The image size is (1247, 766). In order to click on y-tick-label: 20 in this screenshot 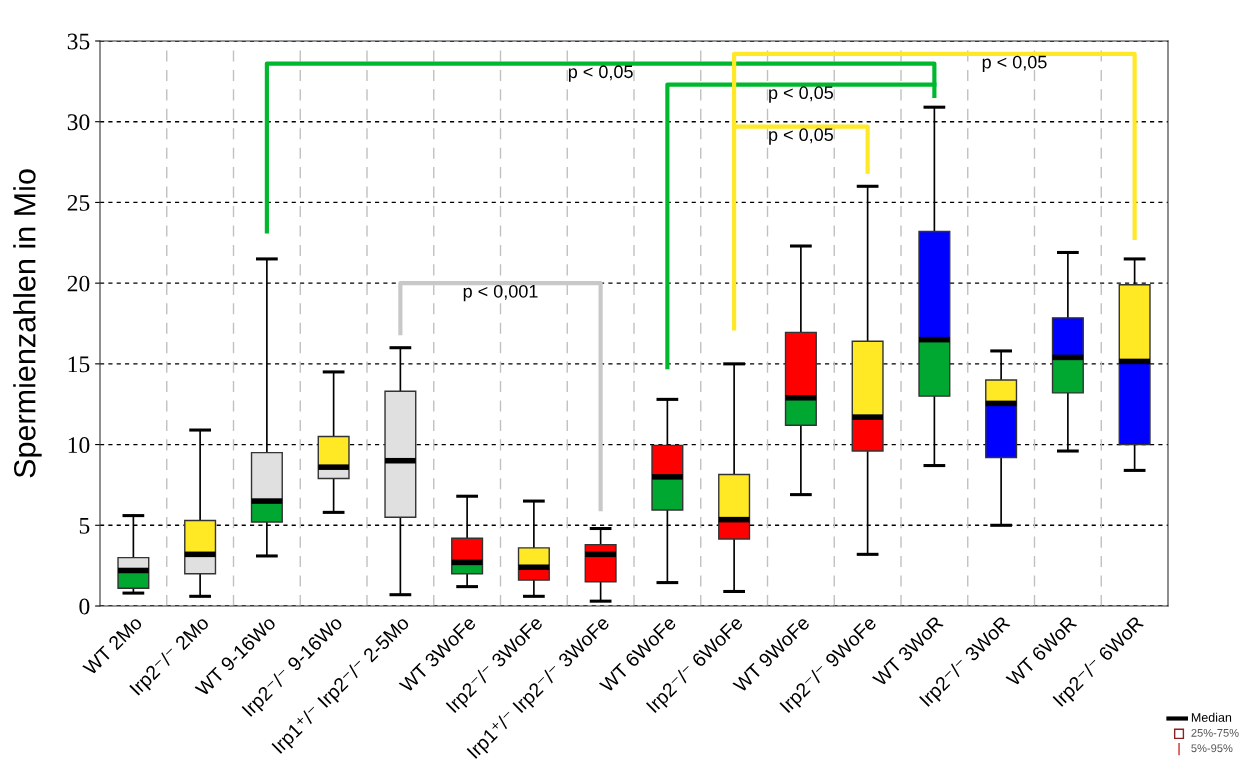, I will do `click(78, 283)`.